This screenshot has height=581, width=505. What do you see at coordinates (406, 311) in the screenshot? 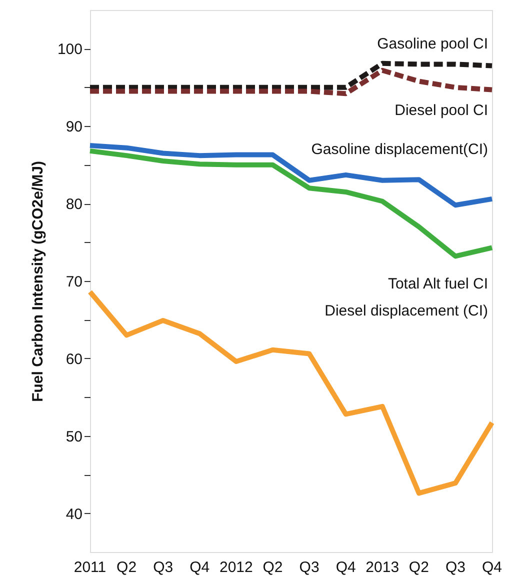
I see `text: Diesel displacement (CI)` at bounding box center [406, 311].